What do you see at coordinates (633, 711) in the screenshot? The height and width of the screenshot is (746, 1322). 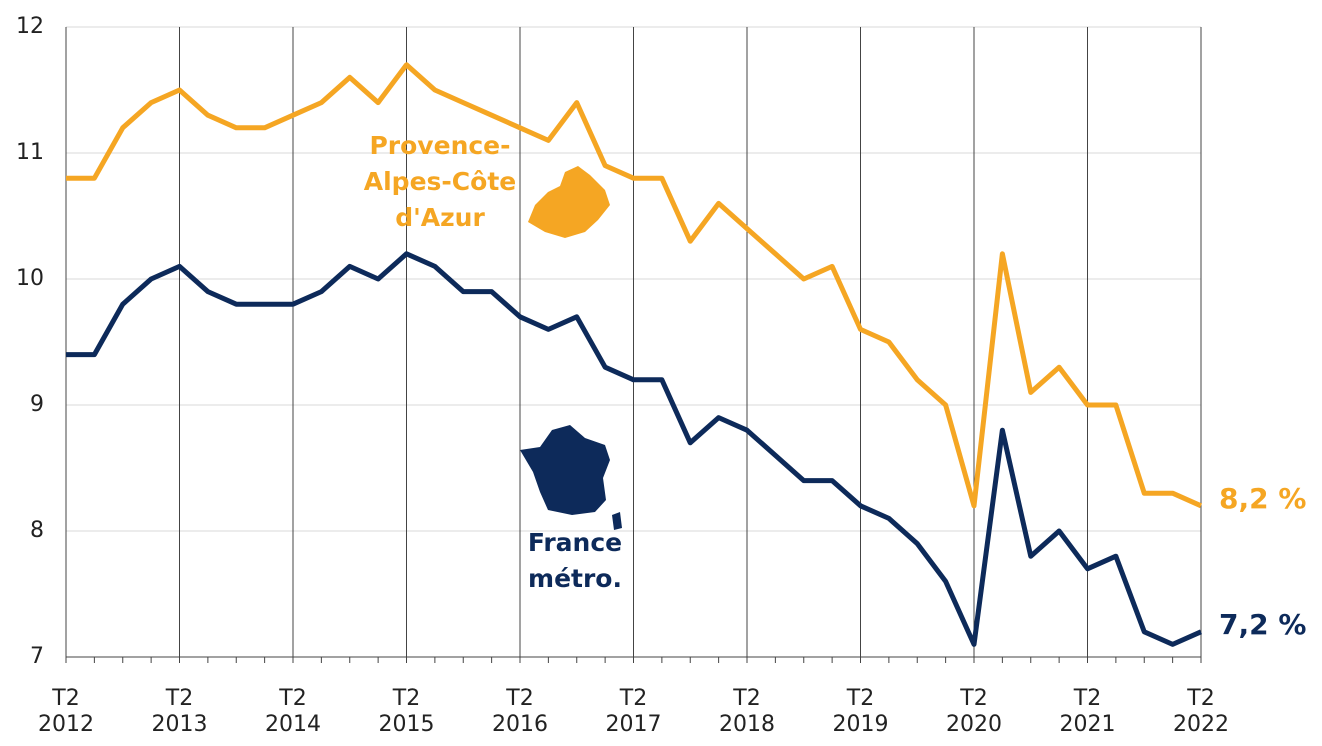 I see `x-tick-label: T2 2017` at bounding box center [633, 711].